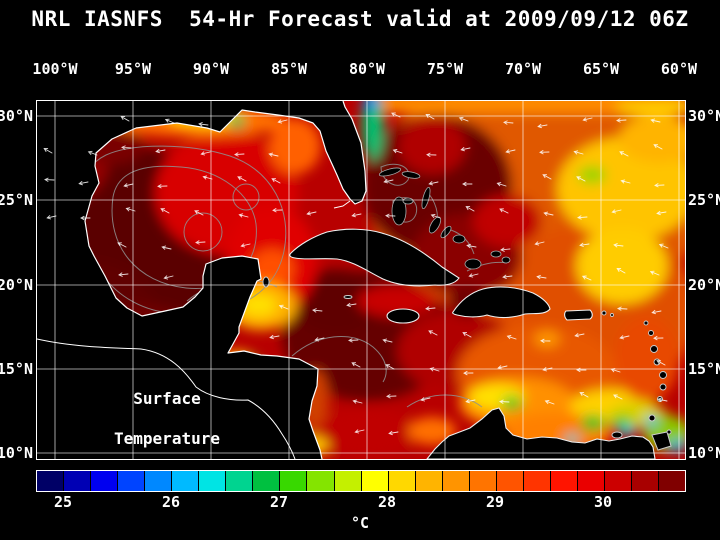 The width and height of the screenshot is (720, 540). Describe the element at coordinates (403, 316) in the screenshot. I see `jamaica-landmass` at that location.